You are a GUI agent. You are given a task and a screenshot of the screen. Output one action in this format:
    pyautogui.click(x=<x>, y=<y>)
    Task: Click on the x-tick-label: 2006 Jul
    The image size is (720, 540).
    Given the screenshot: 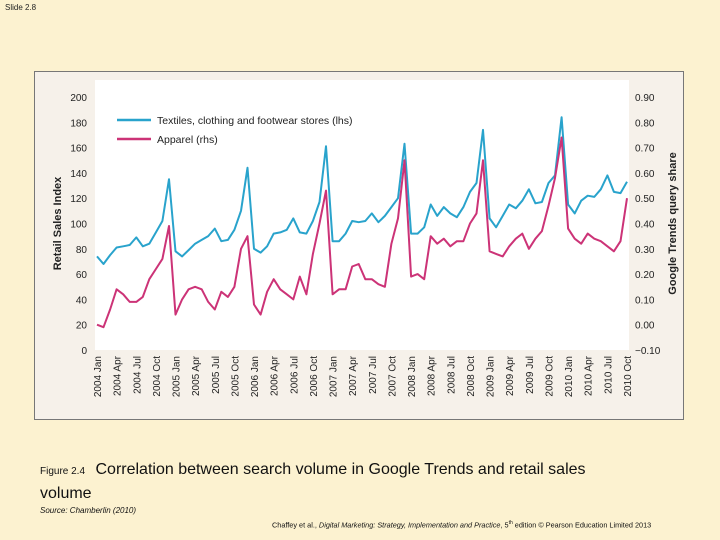 What is the action you would take?
    pyautogui.click(x=294, y=375)
    